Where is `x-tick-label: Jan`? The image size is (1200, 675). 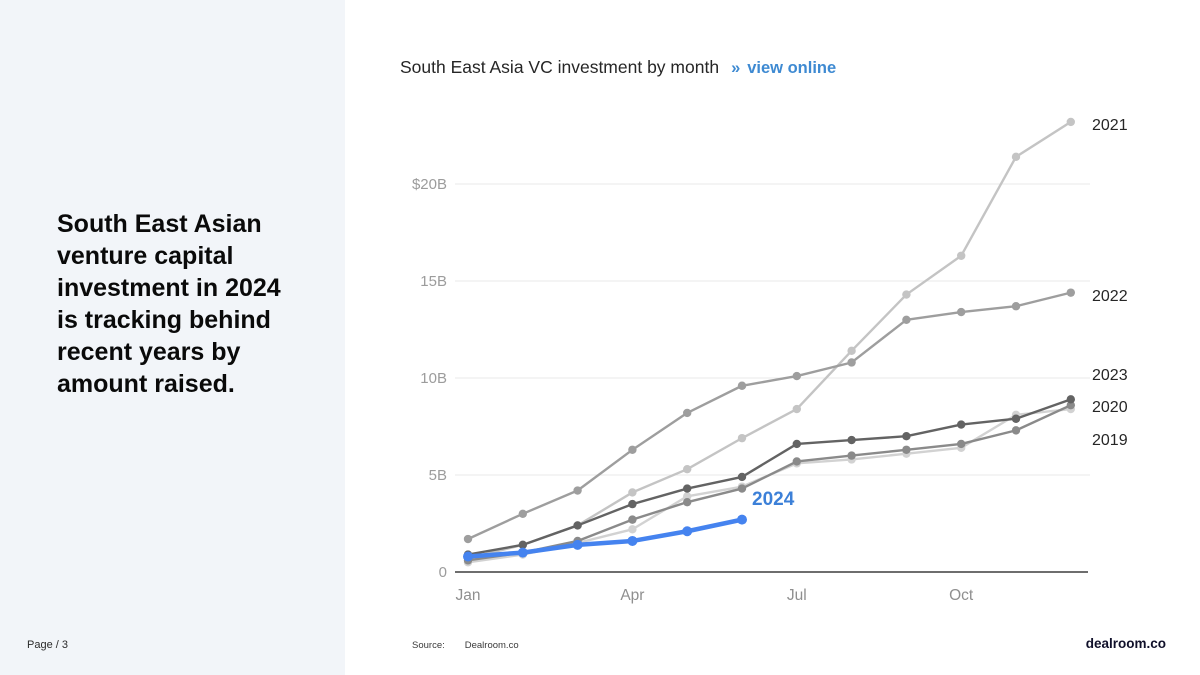 x-tick-label: Jan is located at coordinates (468, 595).